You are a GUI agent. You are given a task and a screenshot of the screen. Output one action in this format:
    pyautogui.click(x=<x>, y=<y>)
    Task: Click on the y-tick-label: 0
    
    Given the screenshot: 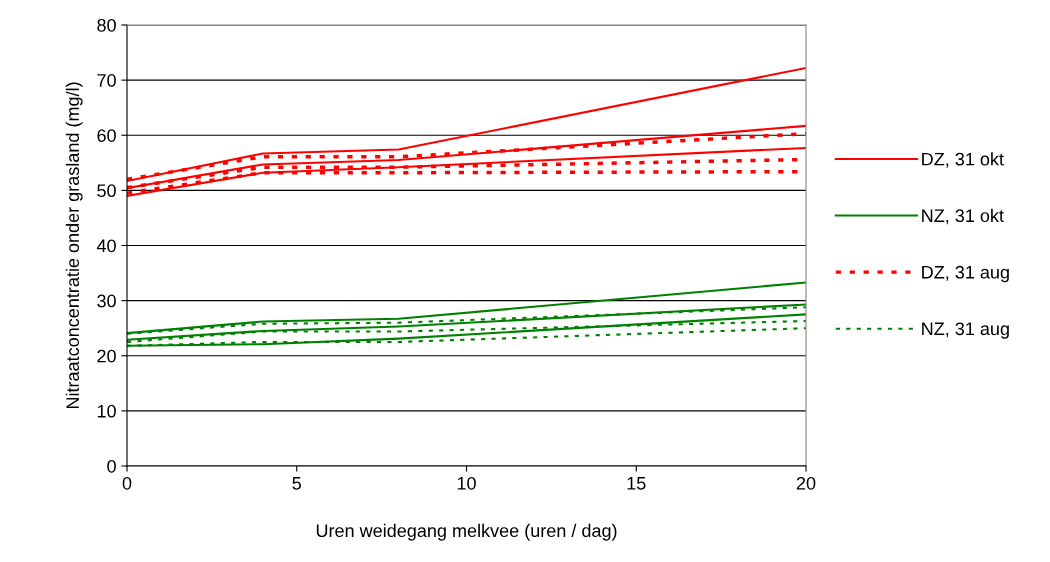 What is the action you would take?
    pyautogui.click(x=111, y=466)
    